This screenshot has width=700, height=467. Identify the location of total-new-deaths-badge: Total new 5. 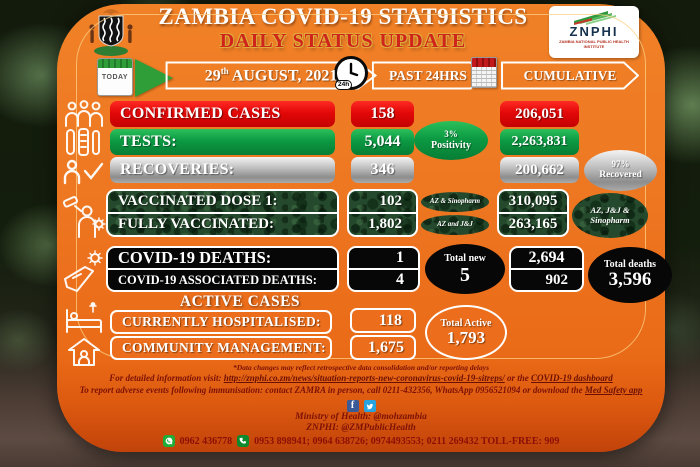
(465, 269).